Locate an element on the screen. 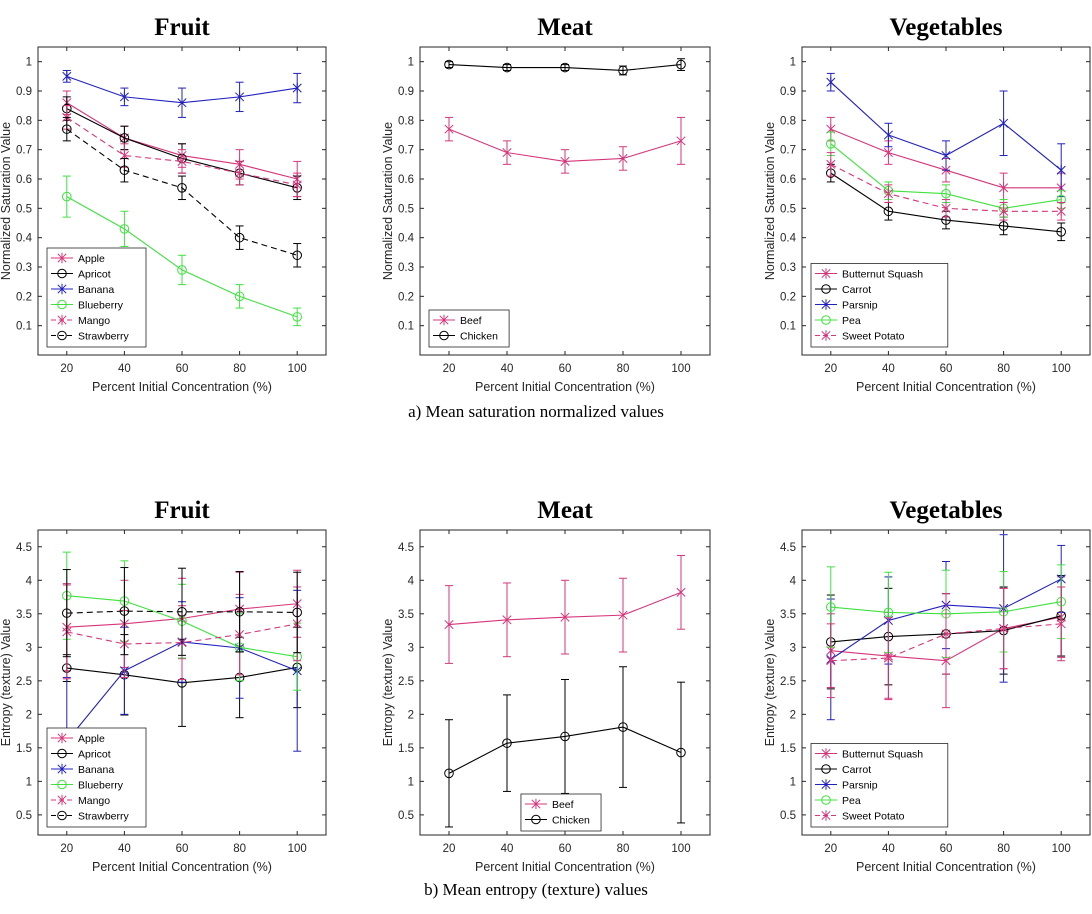  y-axis-label: Entropy (texture) Value is located at coordinates (388, 683).